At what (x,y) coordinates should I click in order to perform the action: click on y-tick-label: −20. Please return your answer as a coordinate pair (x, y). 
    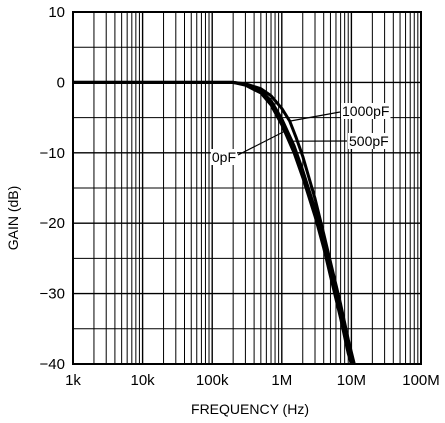
    Looking at the image, I should click on (52, 223).